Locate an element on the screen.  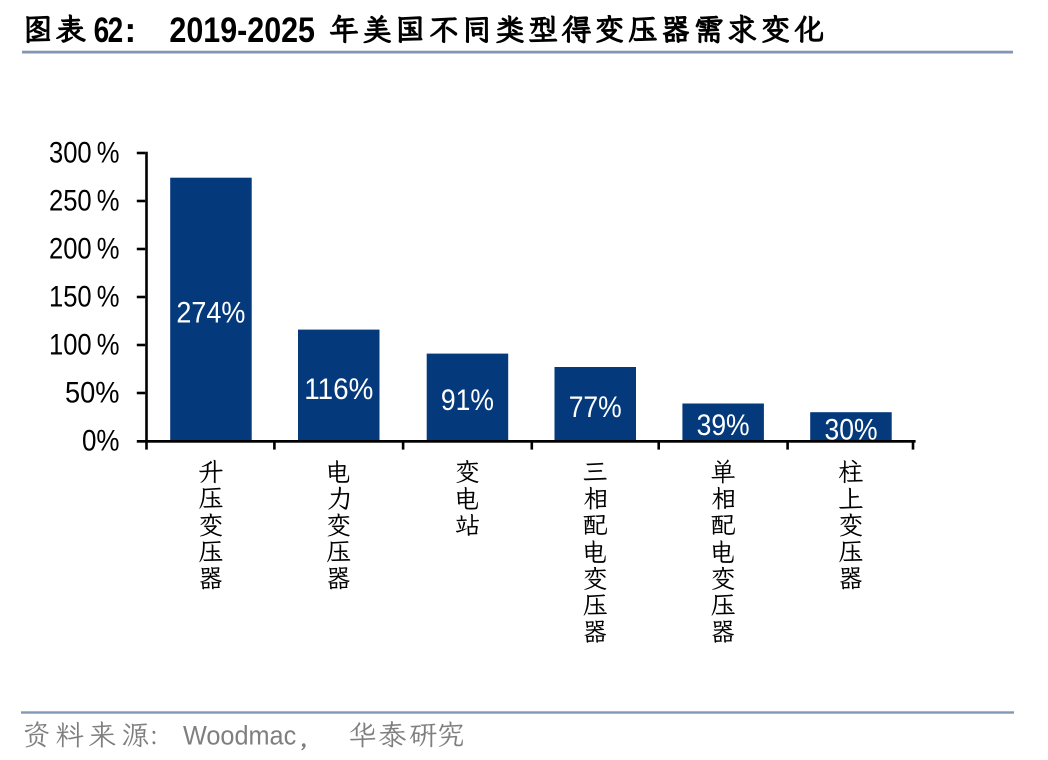
svg-text: 250 % is located at coordinates (84, 201).